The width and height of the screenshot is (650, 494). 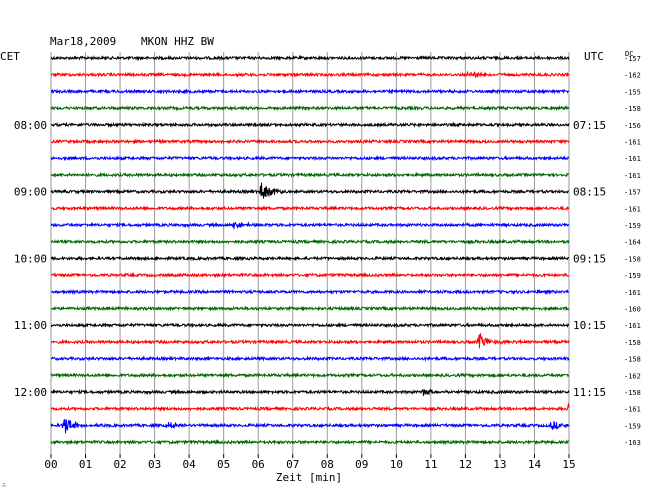 I want to click on x-tick-label: 11, so click(x=430, y=464).